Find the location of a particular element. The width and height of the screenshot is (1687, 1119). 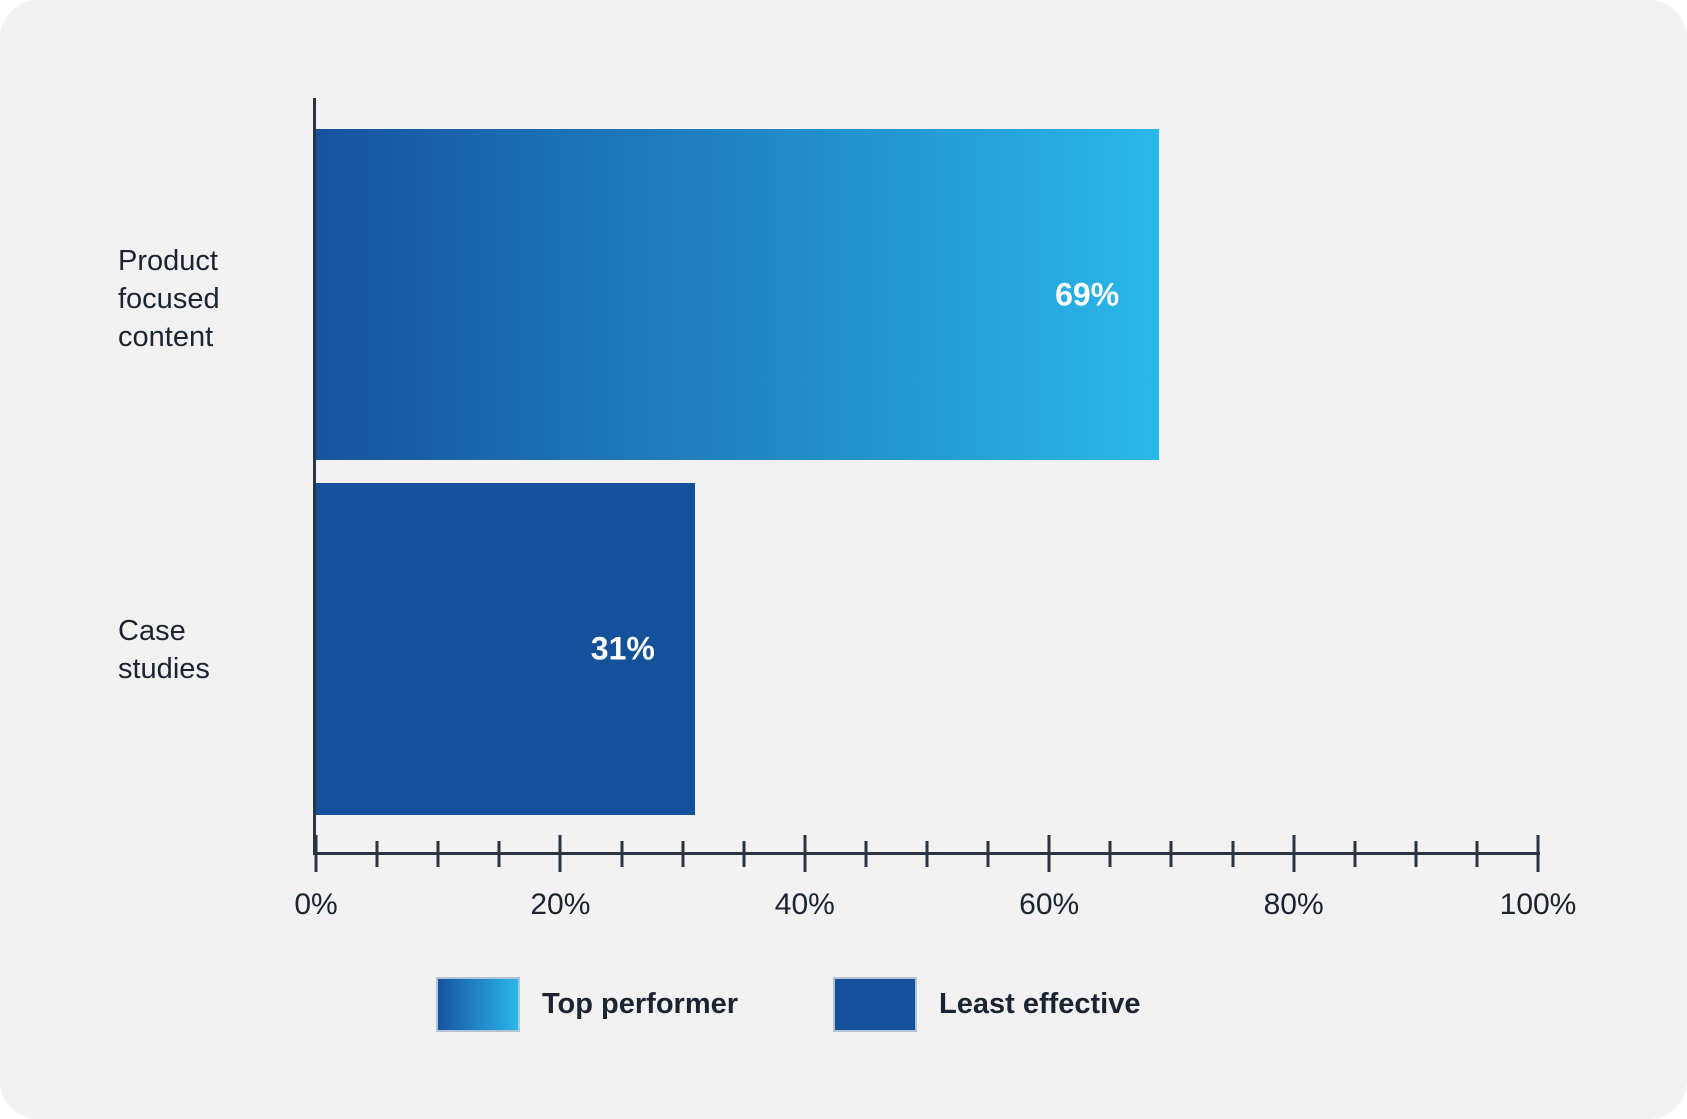

x-axis-tick-label: 60% is located at coordinates (1049, 904).